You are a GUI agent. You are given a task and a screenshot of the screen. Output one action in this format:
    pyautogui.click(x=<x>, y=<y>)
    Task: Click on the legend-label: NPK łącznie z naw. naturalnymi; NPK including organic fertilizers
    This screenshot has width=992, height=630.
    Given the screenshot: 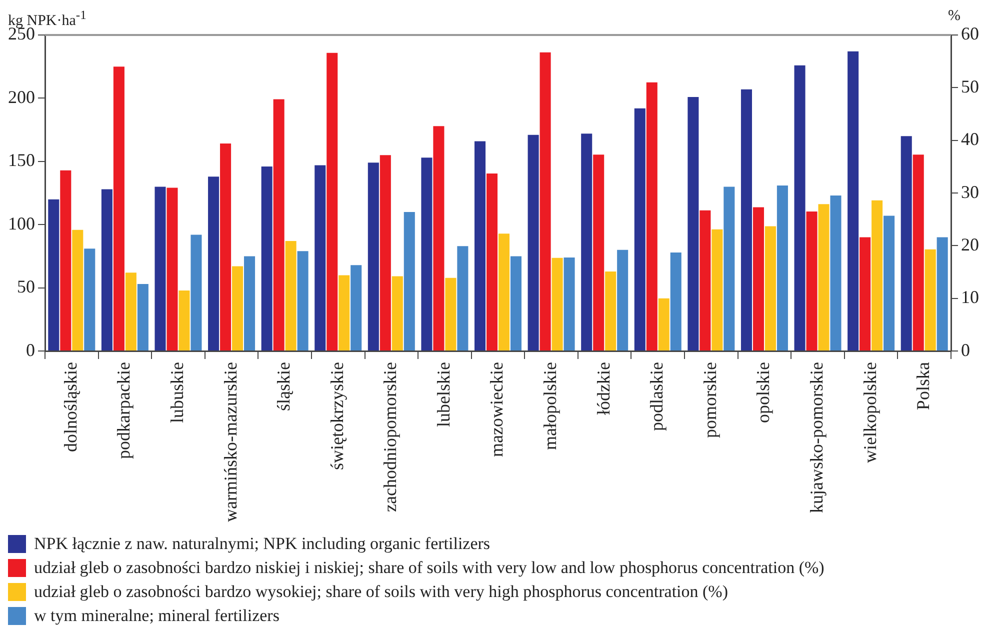 What is the action you would take?
    pyautogui.click(x=262, y=544)
    